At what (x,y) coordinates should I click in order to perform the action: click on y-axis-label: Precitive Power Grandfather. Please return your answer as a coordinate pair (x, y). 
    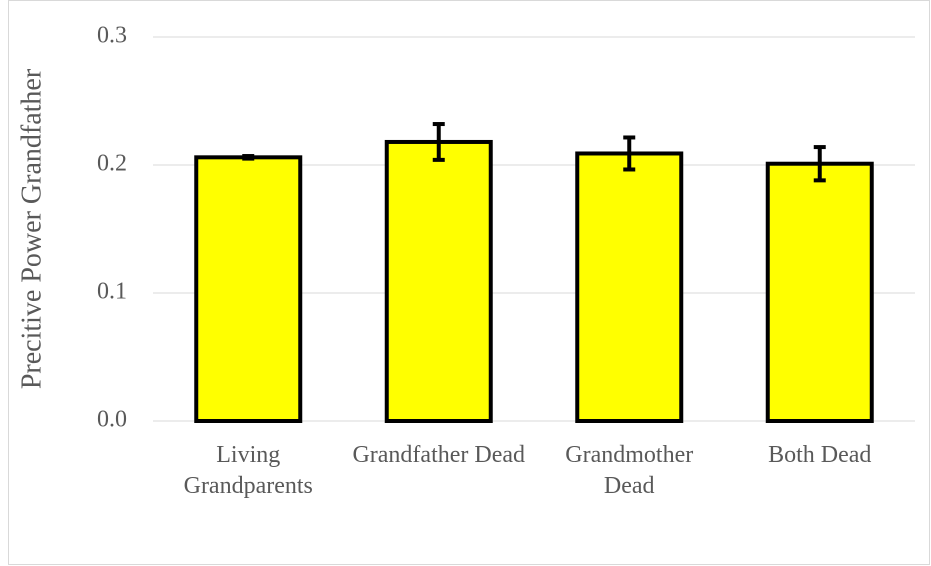
    Looking at the image, I should click on (31, 228).